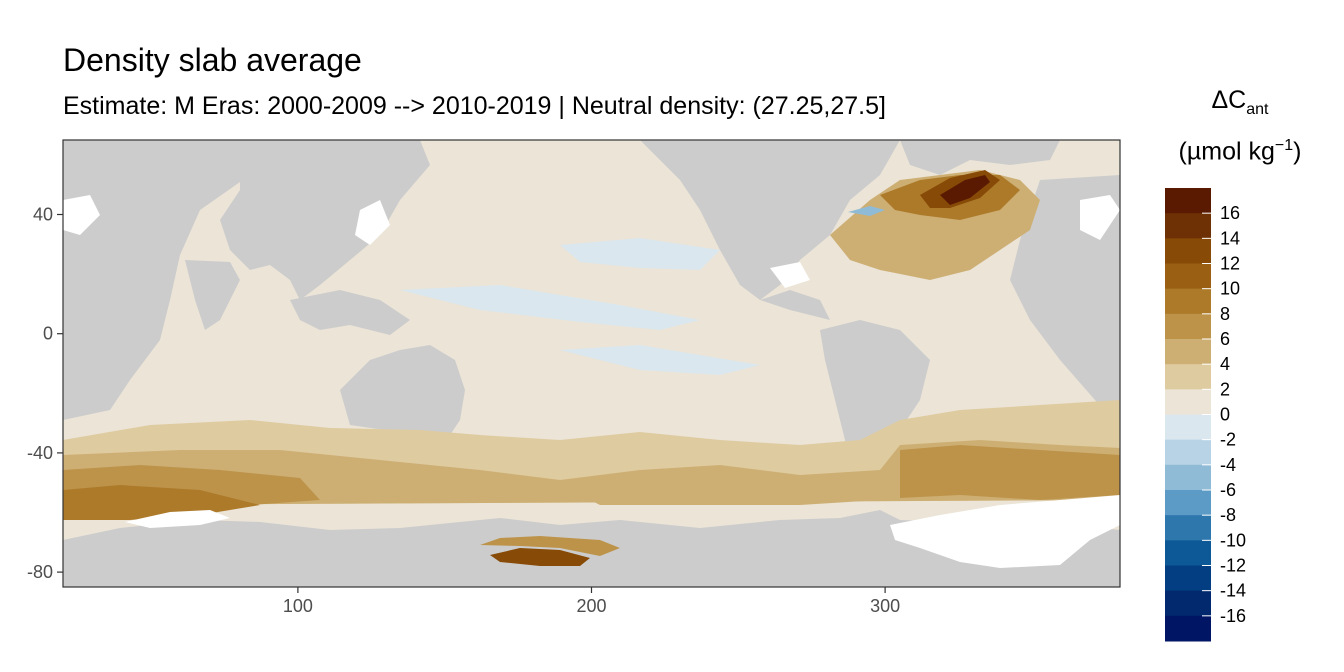  I want to click on land-north-america, so click(770, 220).